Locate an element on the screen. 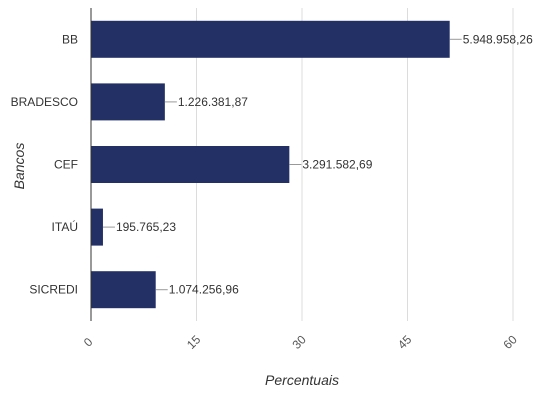 The width and height of the screenshot is (534, 393). category-tick-label: SICREDI is located at coordinates (53, 290).